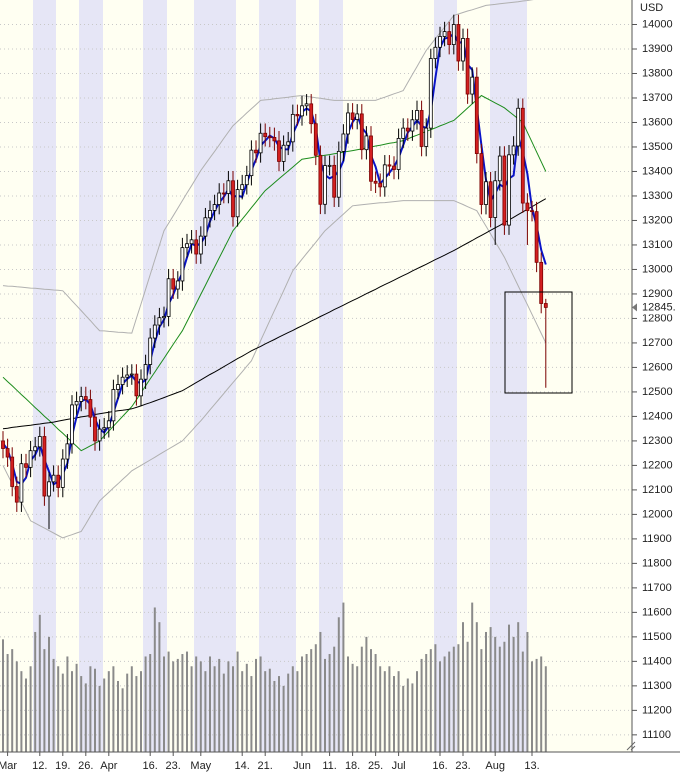 This screenshot has height=774, width=680. What do you see at coordinates (657, 220) in the screenshot?
I see `y-tick-label: 13200` at bounding box center [657, 220].